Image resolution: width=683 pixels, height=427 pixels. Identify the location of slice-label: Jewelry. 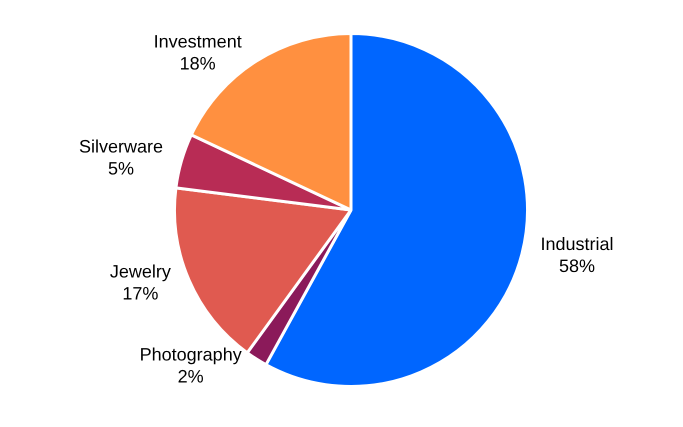
(140, 272).